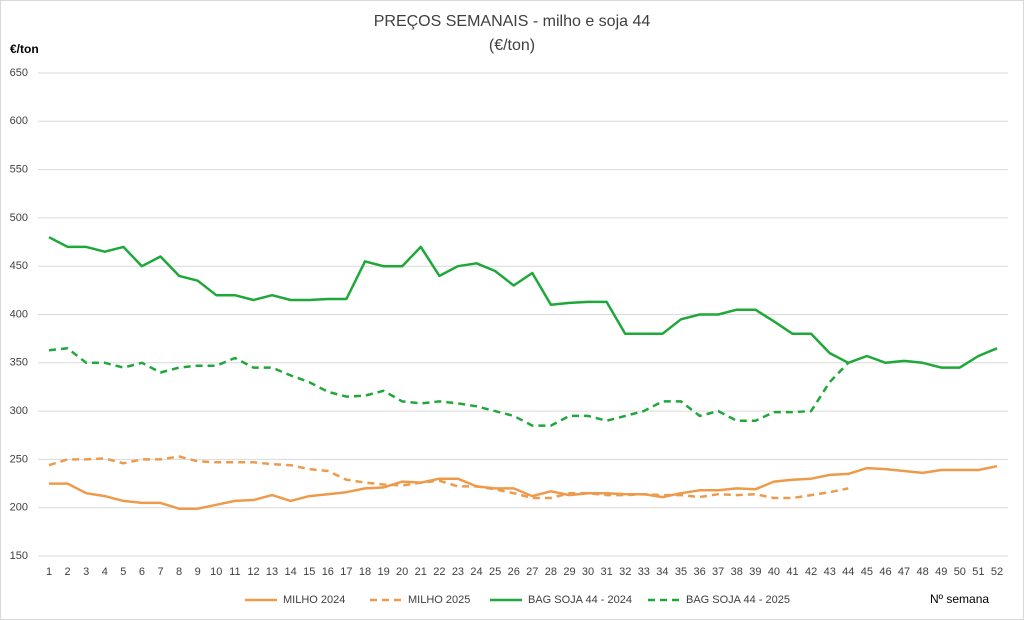 The height and width of the screenshot is (620, 1024). I want to click on y-axis-label: €/ton, so click(24, 49).